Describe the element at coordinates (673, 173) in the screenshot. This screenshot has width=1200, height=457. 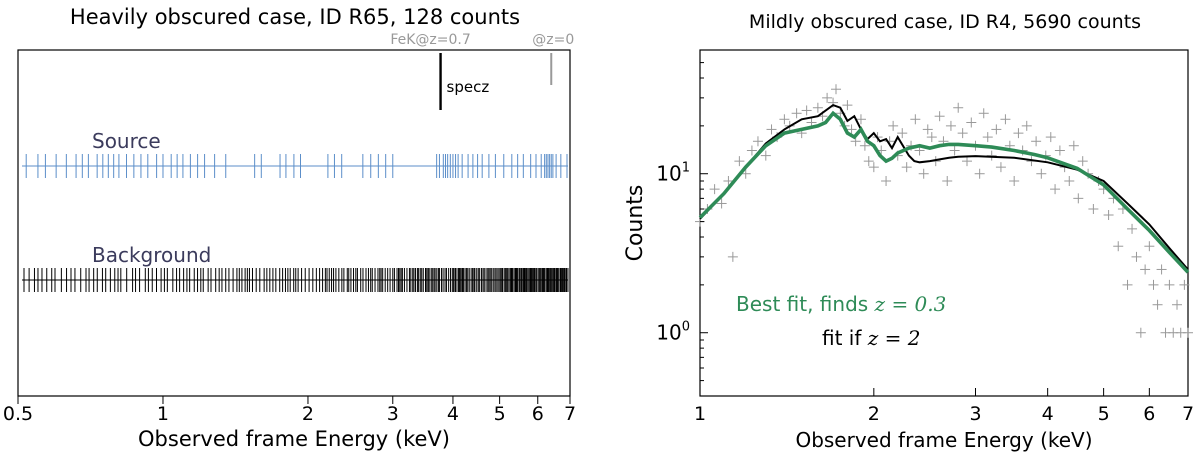
I see `y-tick-label: 10¹` at that location.